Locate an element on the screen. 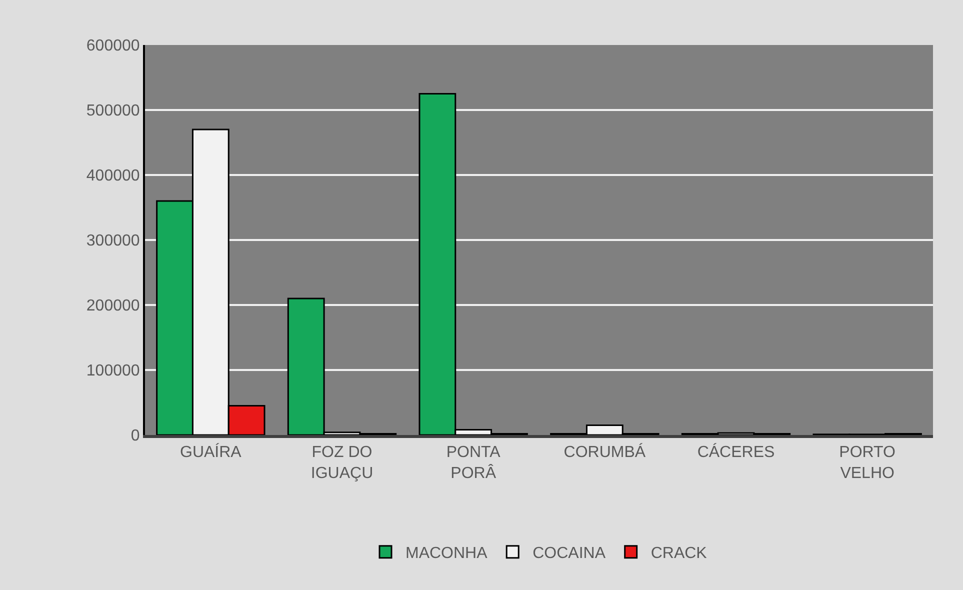  y-tick-label: 400000 is located at coordinates (113, 176).